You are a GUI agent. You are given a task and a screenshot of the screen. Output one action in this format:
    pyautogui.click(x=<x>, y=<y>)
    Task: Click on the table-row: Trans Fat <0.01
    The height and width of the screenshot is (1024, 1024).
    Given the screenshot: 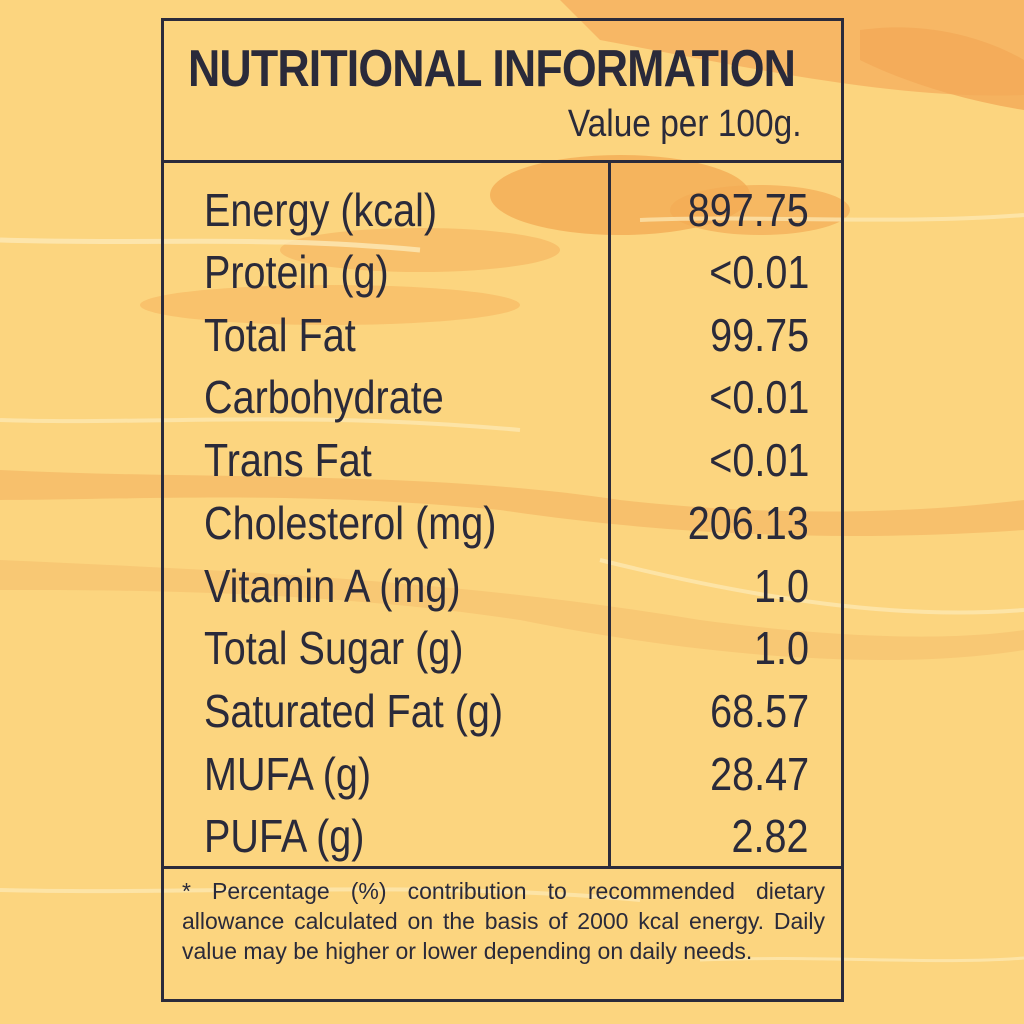 What is the action you would take?
    pyautogui.click(x=502, y=458)
    